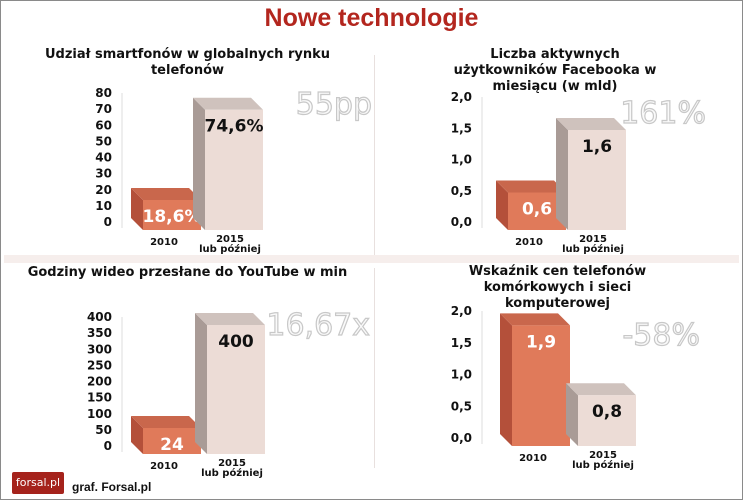 Image resolution: width=743 pixels, height=500 pixels. I want to click on y-tick-label: 20, so click(103, 190).